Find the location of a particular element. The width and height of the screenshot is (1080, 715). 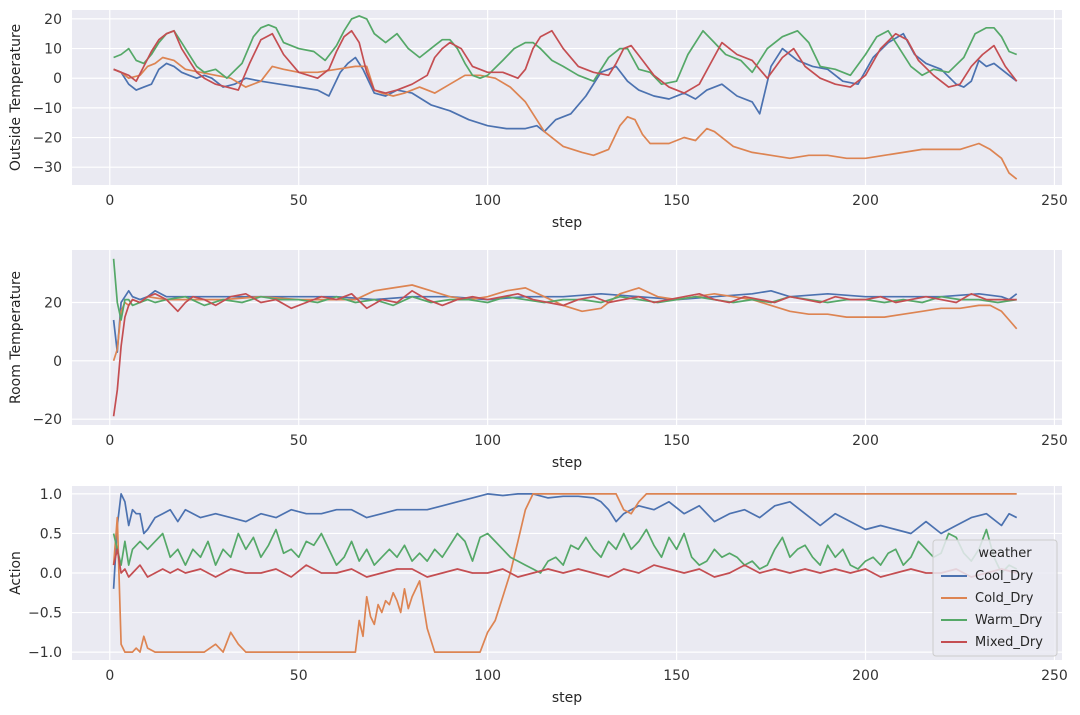

legend: weather Cool_Dry Cold_Dry Warm_Dry Mixed_Dry is located at coordinates (995, 598).